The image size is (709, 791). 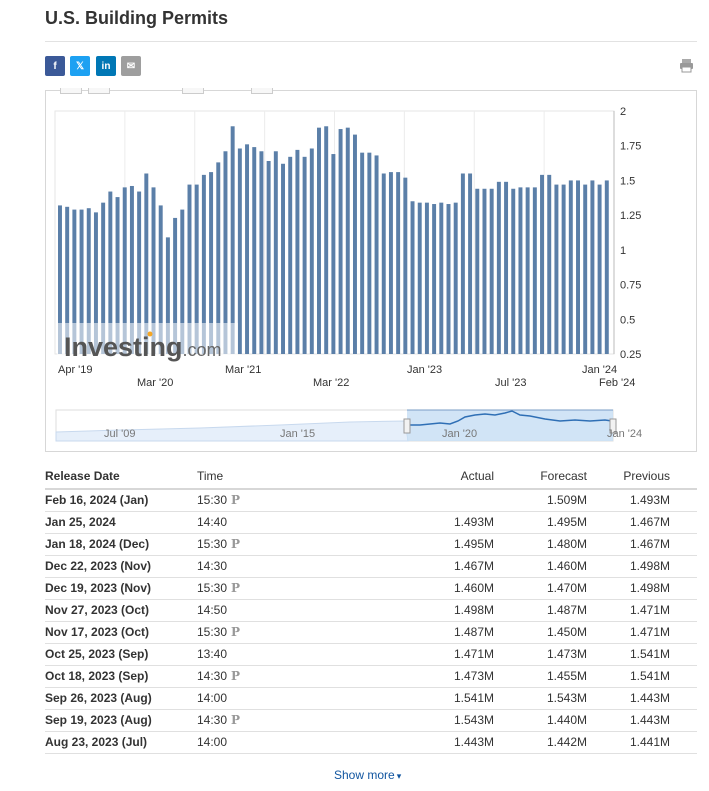 What do you see at coordinates (121, 477) in the screenshot?
I see `header-release-date: Release Date` at bounding box center [121, 477].